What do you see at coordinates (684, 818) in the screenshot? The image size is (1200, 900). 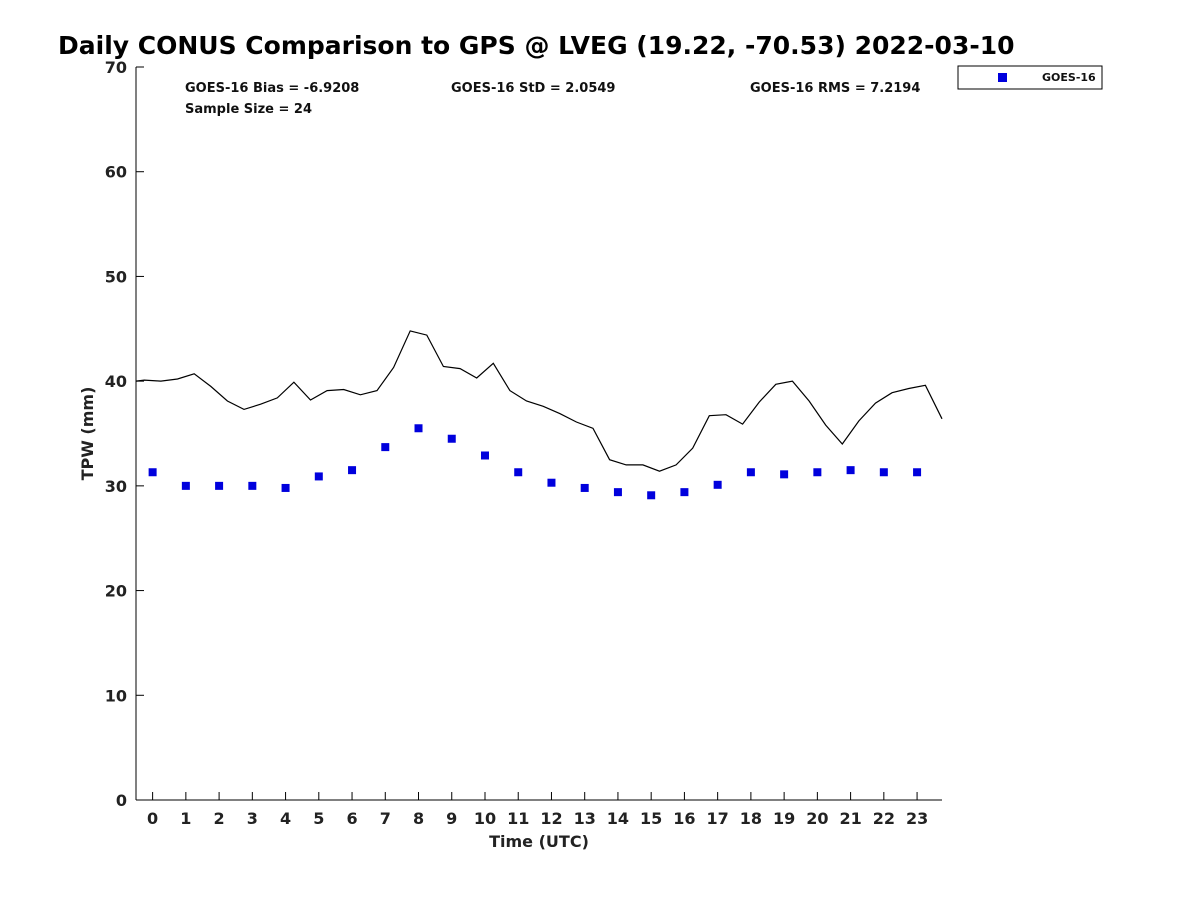 I see `x-tick-label: 16` at bounding box center [684, 818].